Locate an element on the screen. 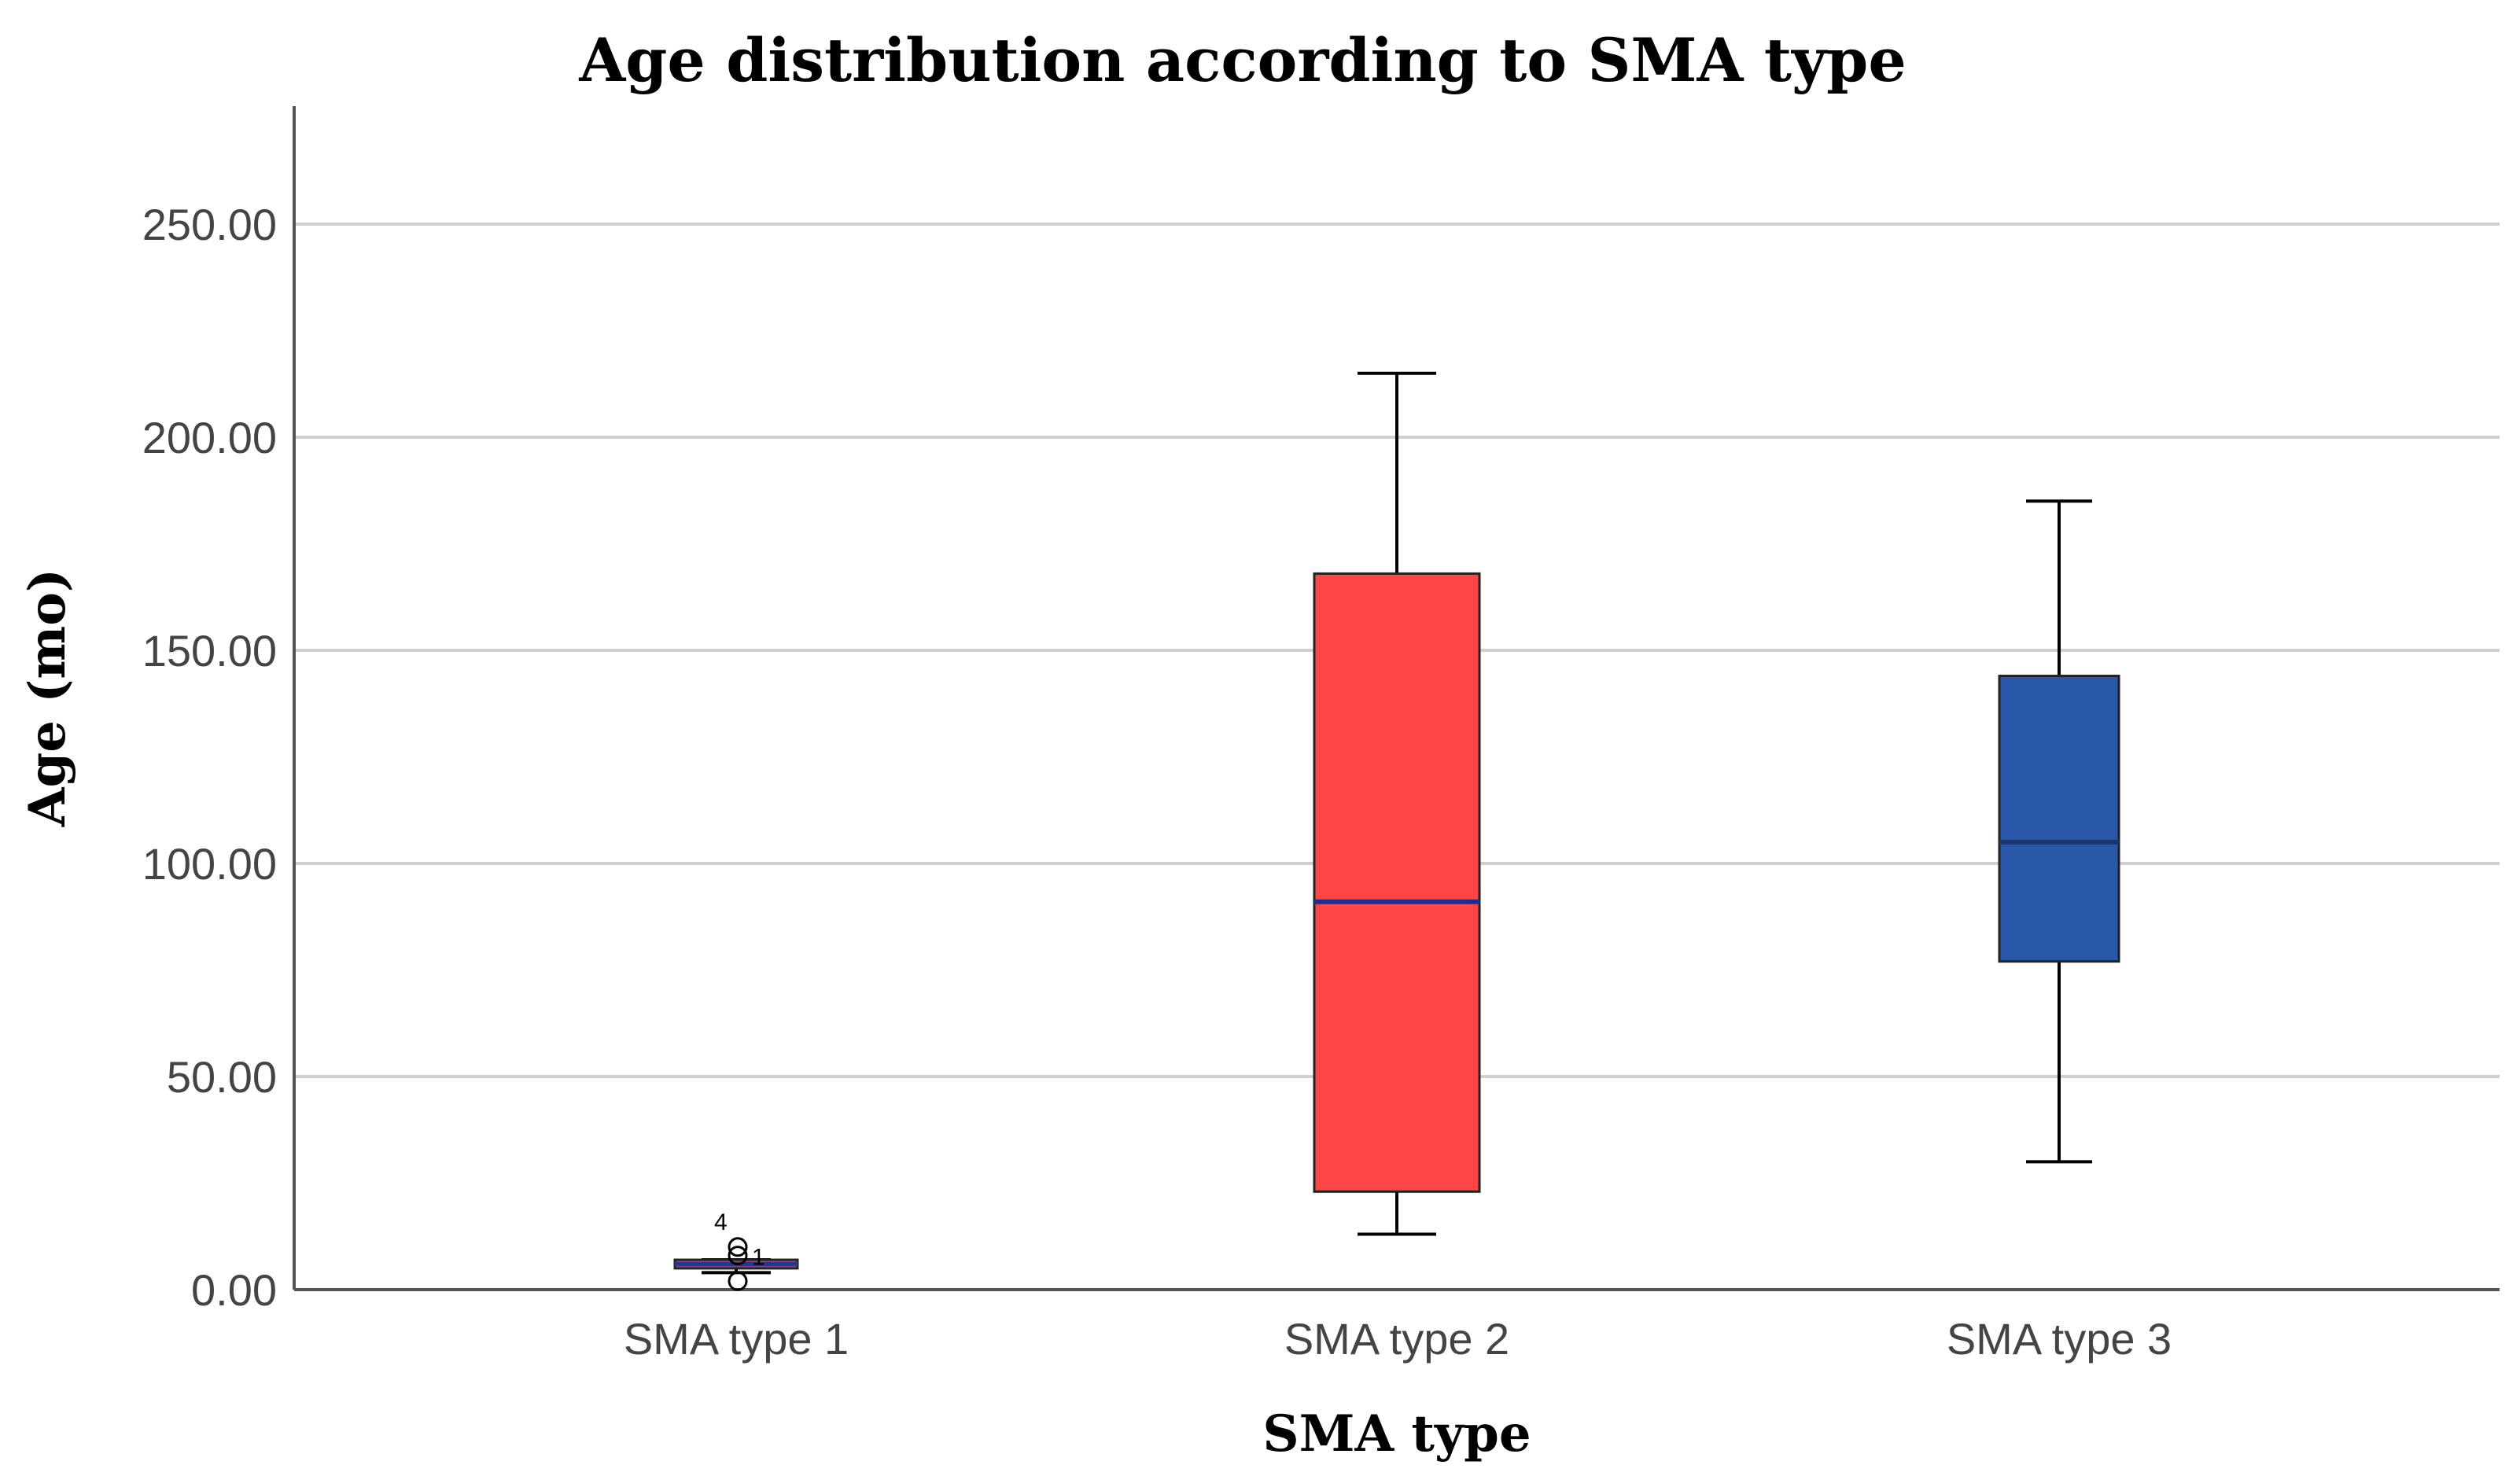 The image size is (2520, 1476). y-tick-label: 250.00 is located at coordinates (209, 224).